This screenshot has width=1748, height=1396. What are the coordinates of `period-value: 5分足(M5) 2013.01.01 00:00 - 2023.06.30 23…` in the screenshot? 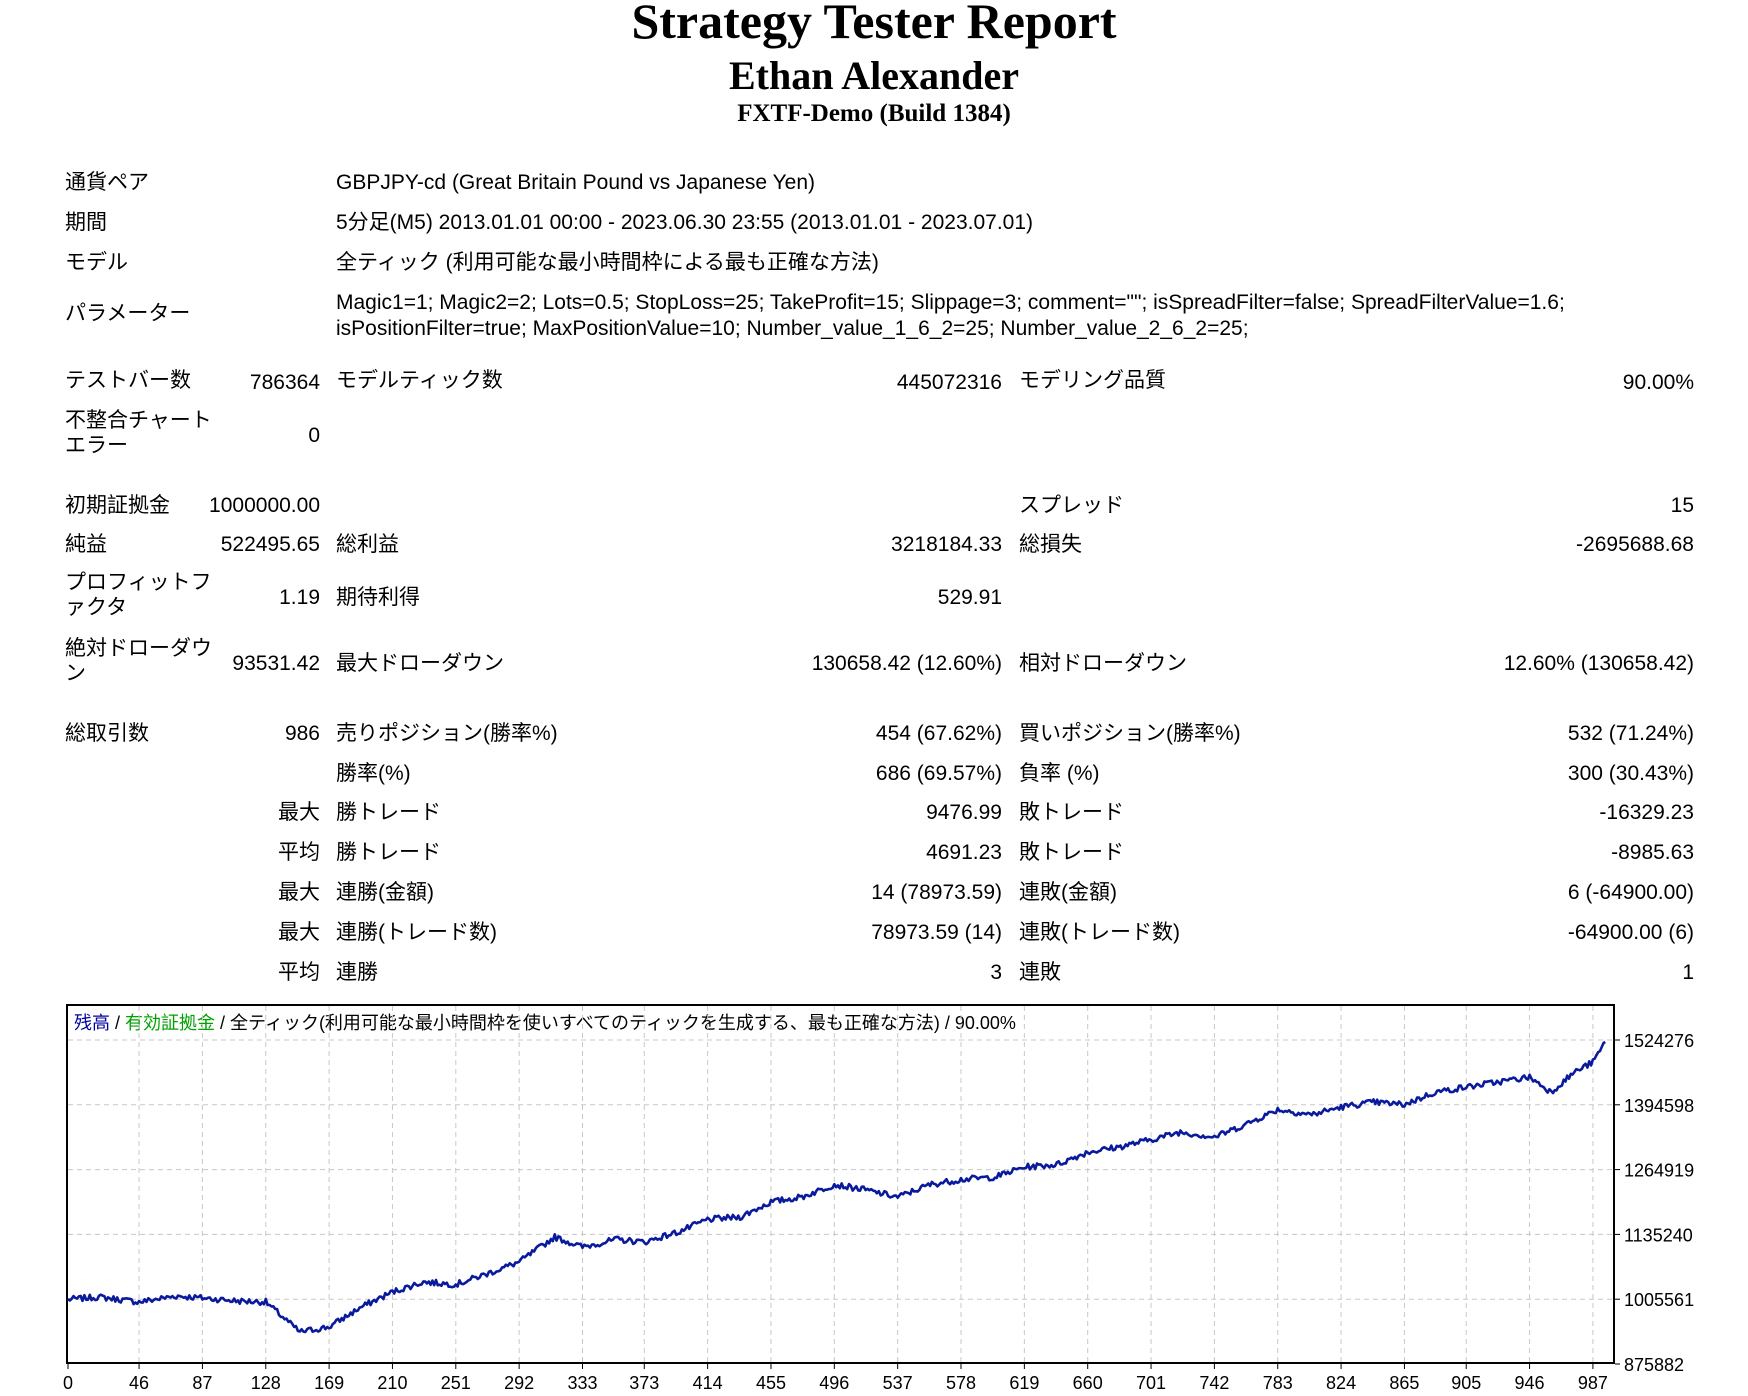 It's located at (684, 222).